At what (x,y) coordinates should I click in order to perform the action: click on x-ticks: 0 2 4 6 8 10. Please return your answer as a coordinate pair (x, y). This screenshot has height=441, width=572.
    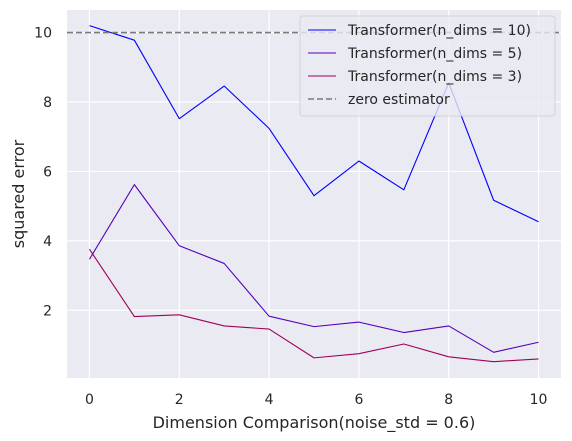
    Looking at the image, I should click on (316, 400).